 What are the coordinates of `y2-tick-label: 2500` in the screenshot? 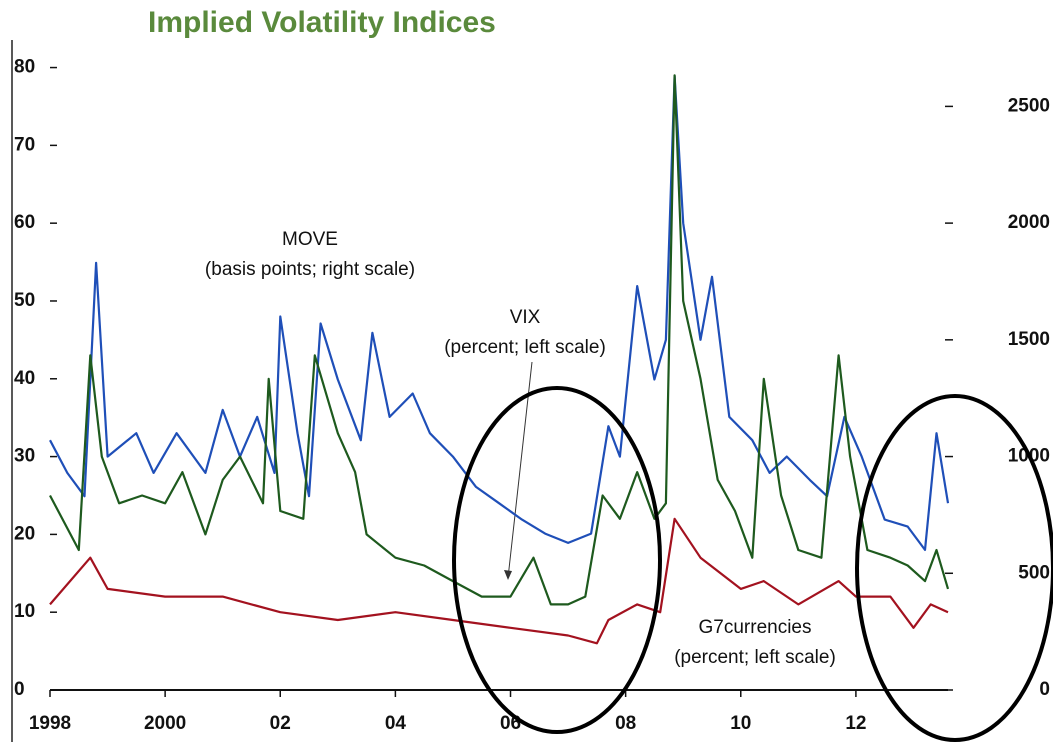 It's located at (1029, 105).